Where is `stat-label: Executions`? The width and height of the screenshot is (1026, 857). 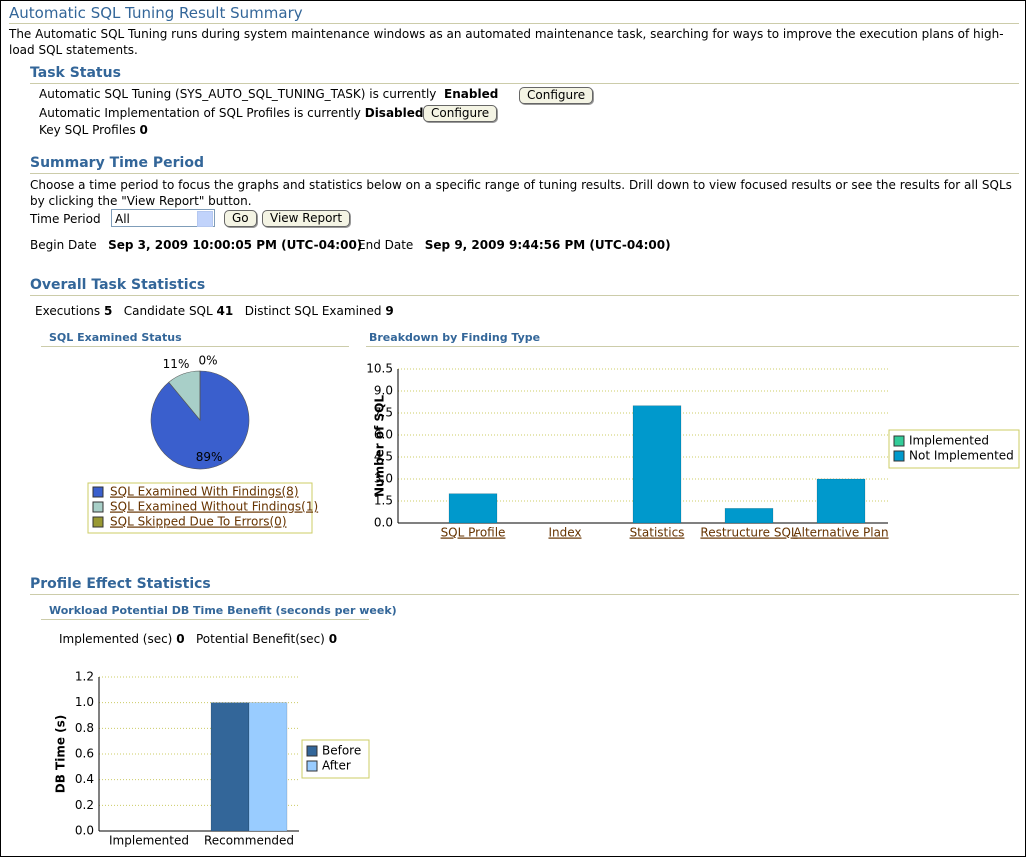
stat-label: Executions is located at coordinates (68, 311).